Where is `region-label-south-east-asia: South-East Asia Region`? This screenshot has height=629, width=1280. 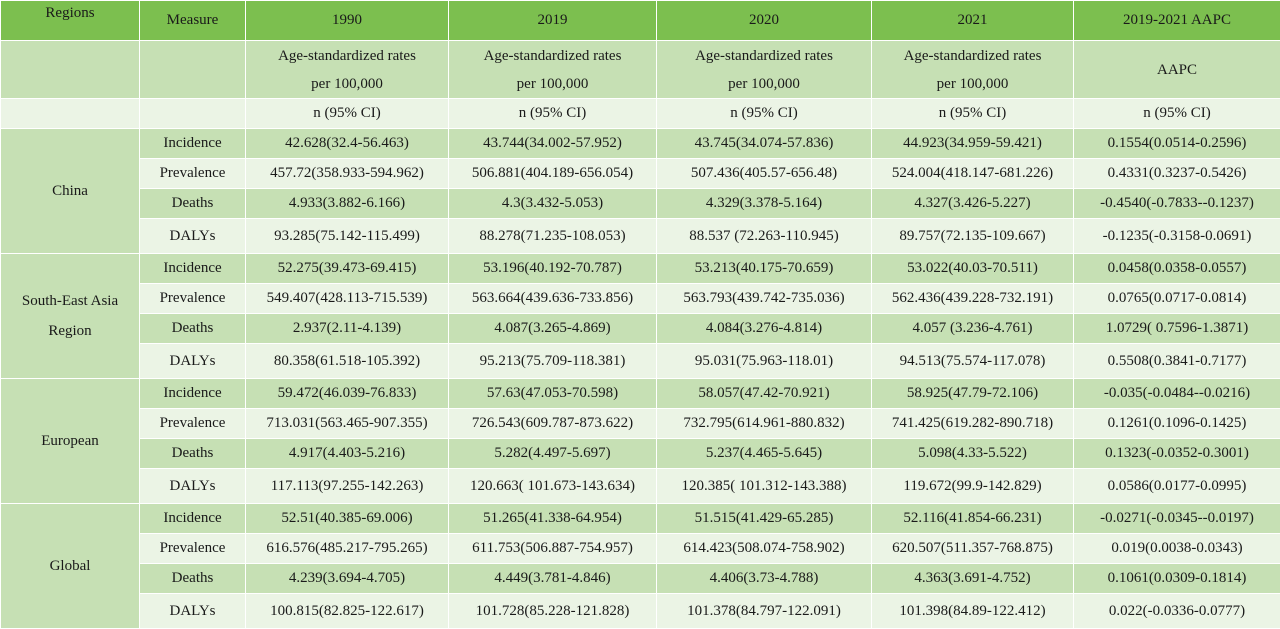
region-label-south-east-asia: South-East Asia Region is located at coordinates (70, 316).